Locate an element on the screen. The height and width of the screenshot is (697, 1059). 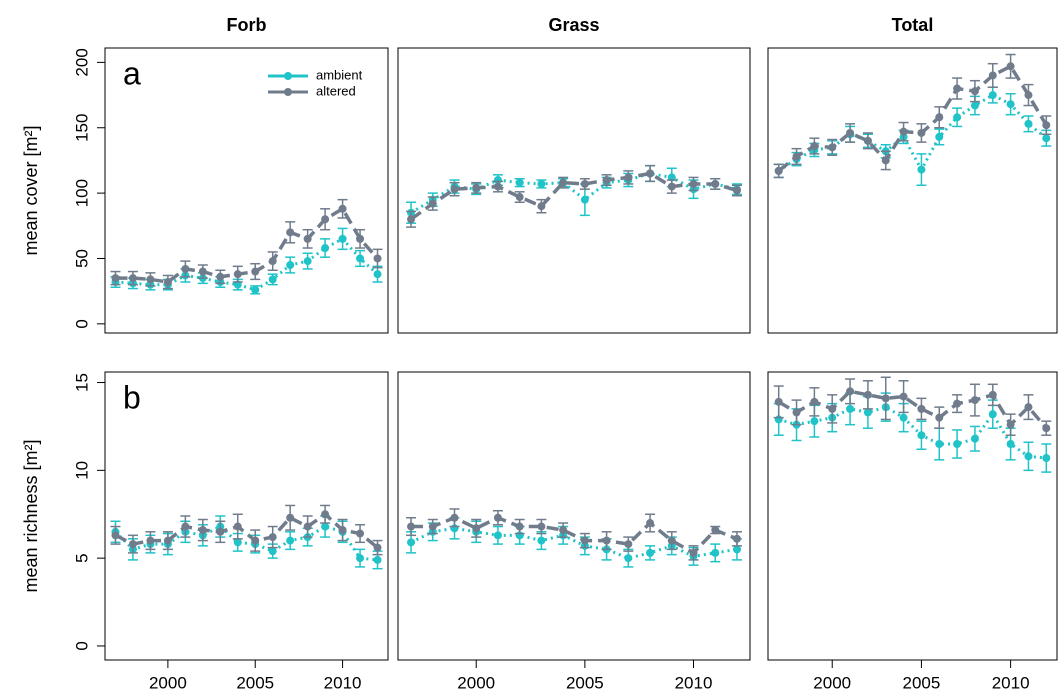
x-tick-label: 2005 is located at coordinates (922, 682).